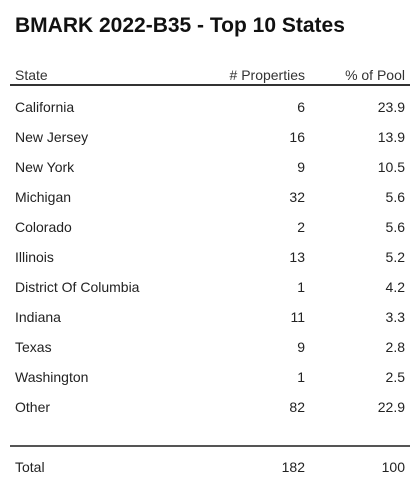 This screenshot has width=420, height=487. What do you see at coordinates (45, 107) in the screenshot?
I see `row-state: California` at bounding box center [45, 107].